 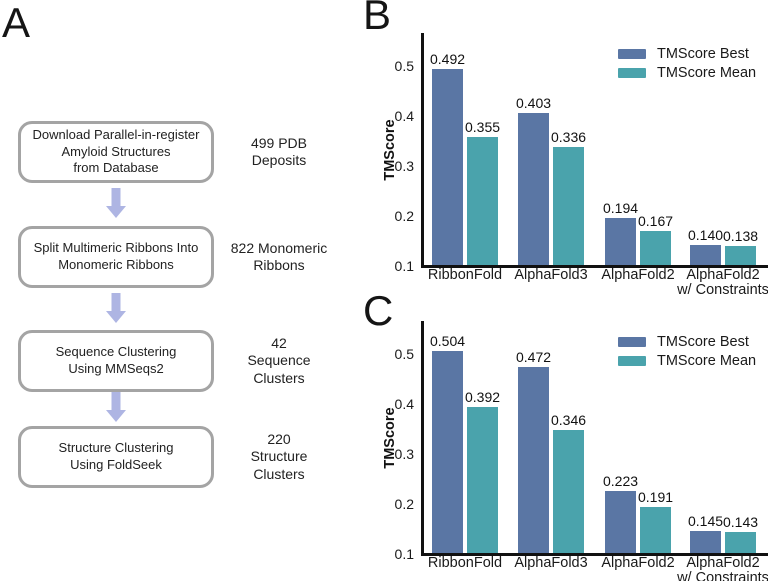 What do you see at coordinates (703, 53) in the screenshot?
I see `legend-label-best: TMScore Best` at bounding box center [703, 53].